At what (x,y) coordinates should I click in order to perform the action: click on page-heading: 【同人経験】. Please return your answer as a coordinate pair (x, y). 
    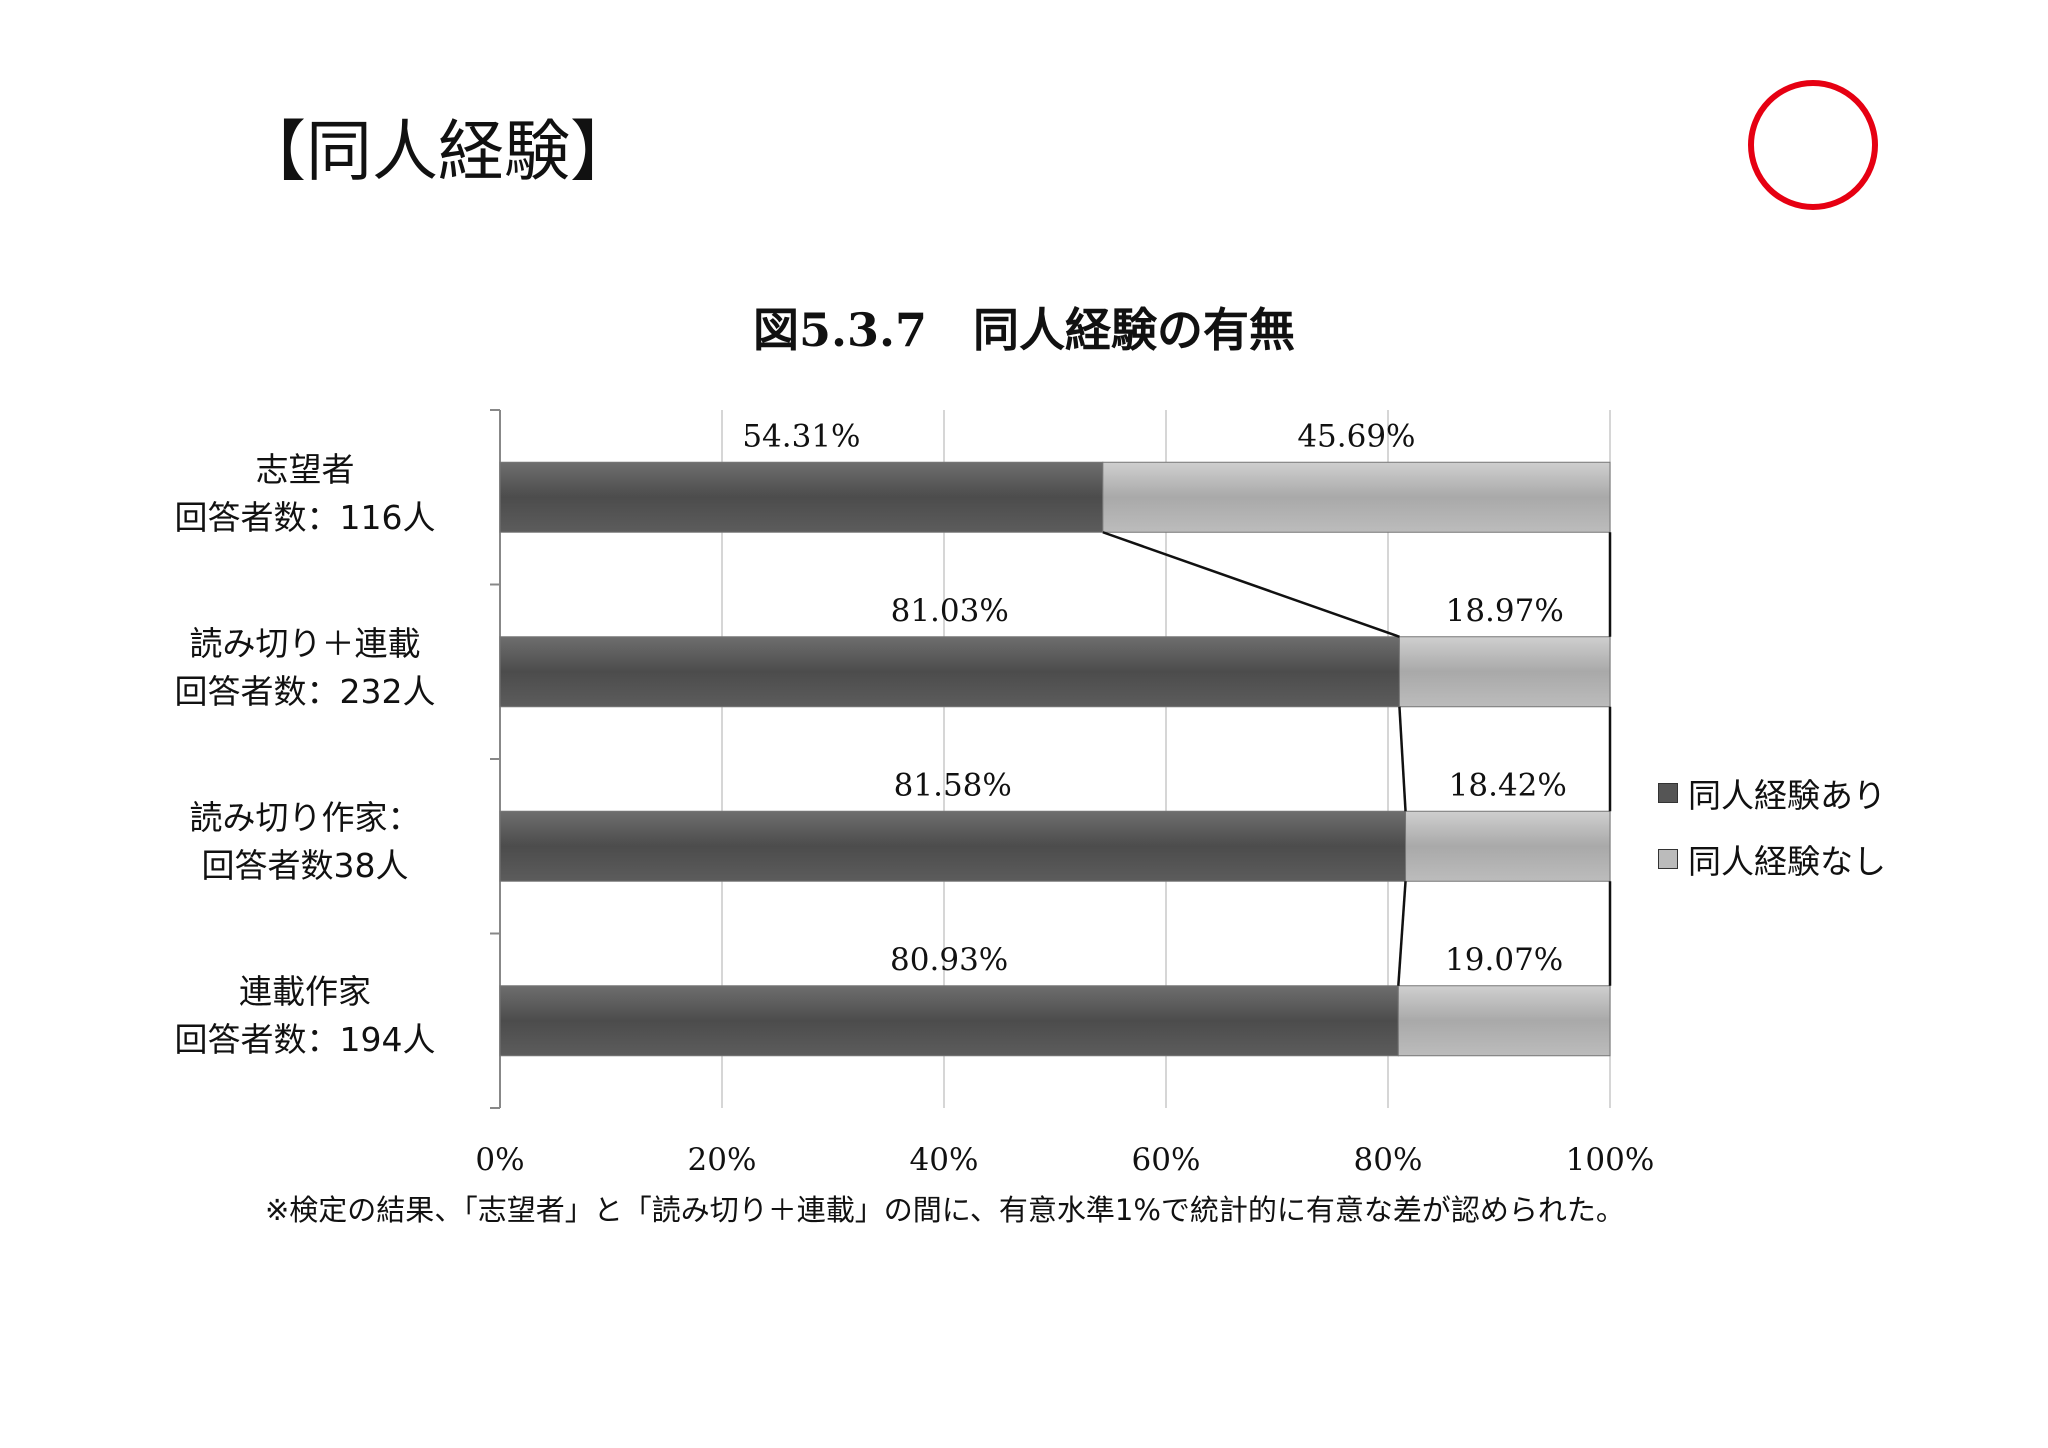
    Looking at the image, I should click on (438, 151).